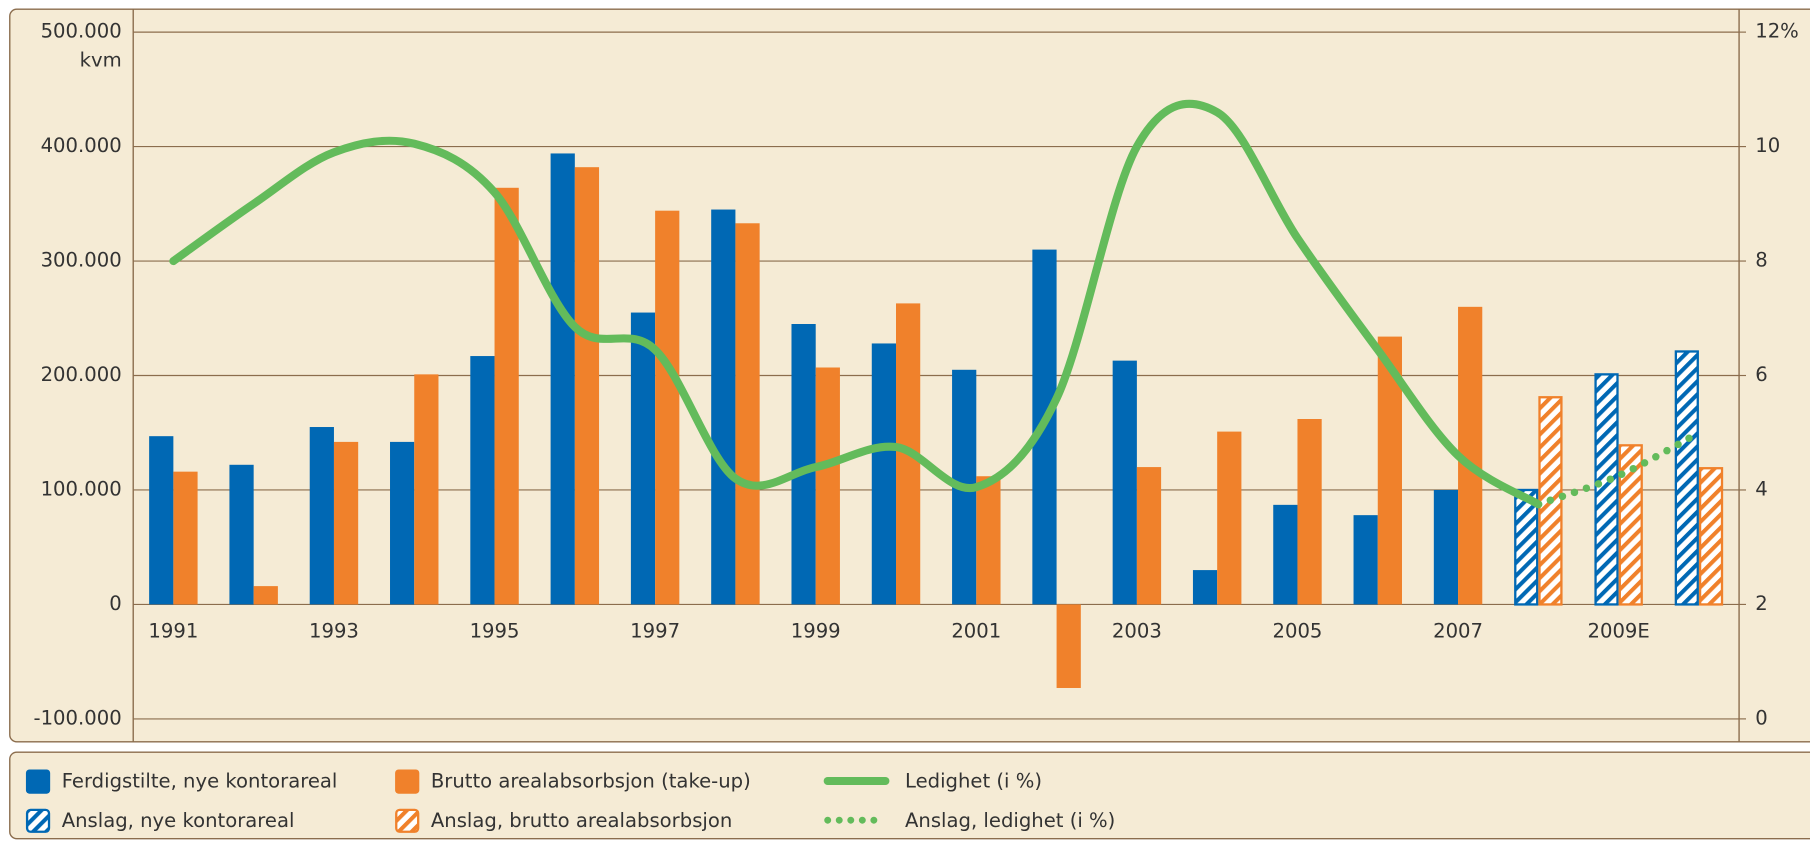 This screenshot has width=1810, height=841. Describe the element at coordinates (655, 631) in the screenshot. I see `x-tick-label: 1997` at that location.